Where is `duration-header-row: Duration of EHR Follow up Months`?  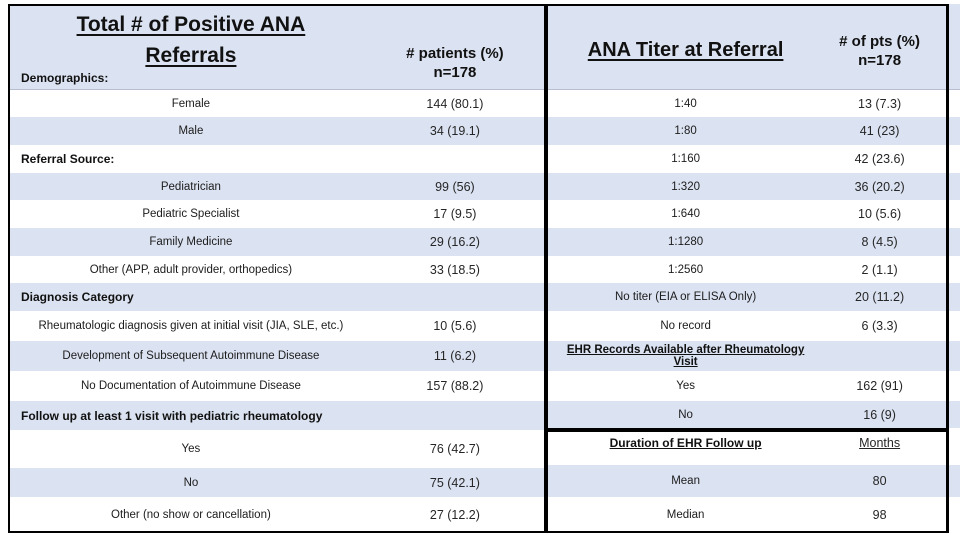
duration-header-row: Duration of EHR Follow up Months is located at coordinates (754, 448).